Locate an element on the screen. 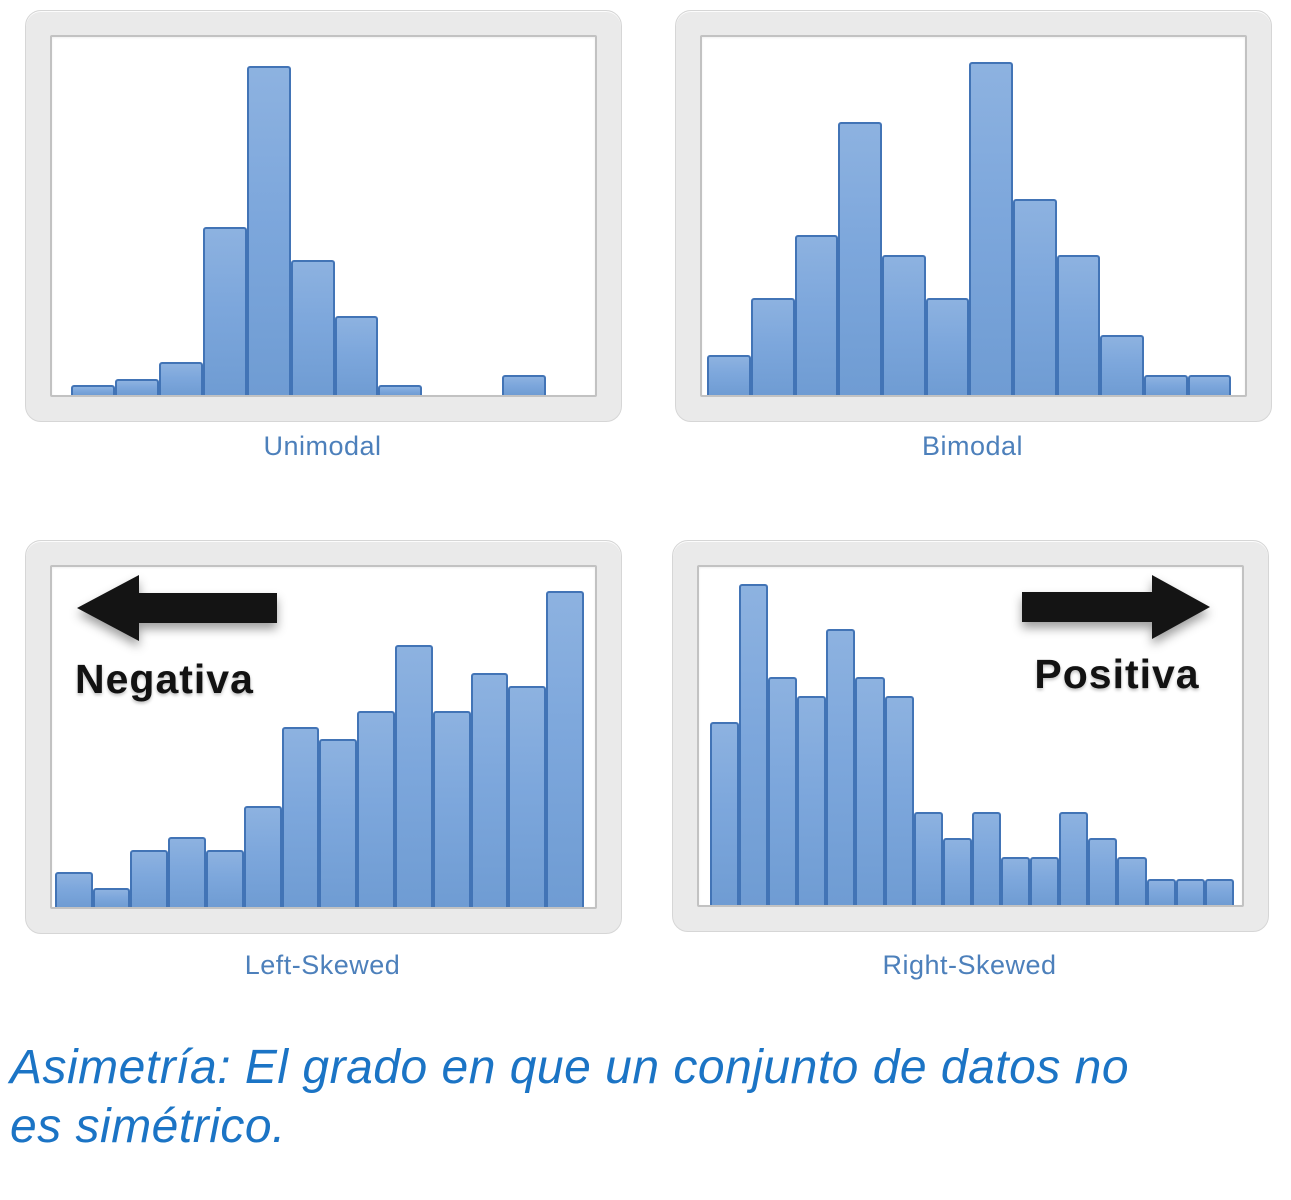 This screenshot has height=1200, width=1291. definition-line-2: es simétrico. is located at coordinates (148, 1126).